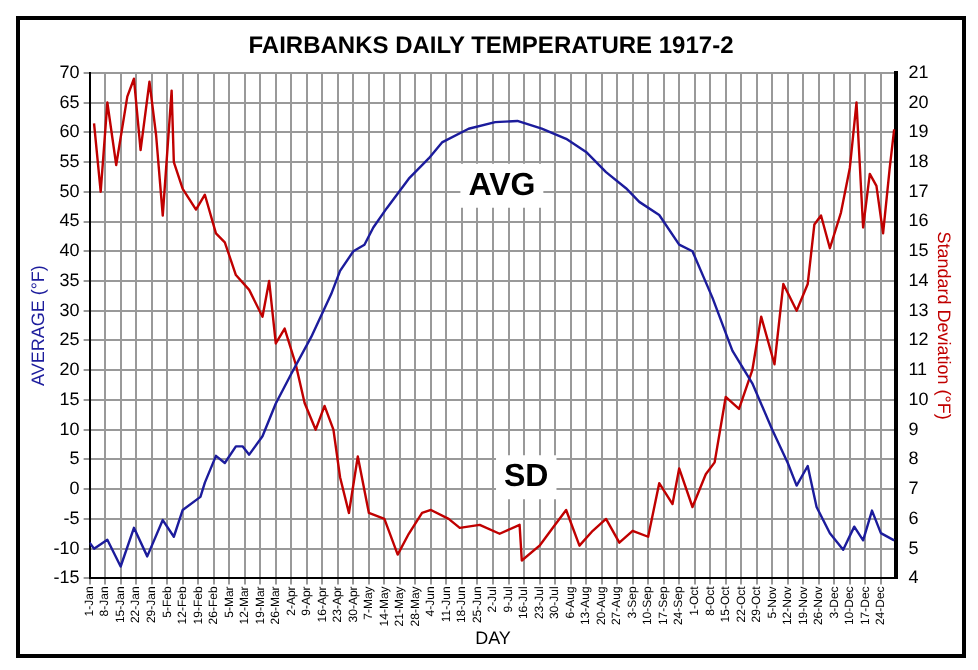  I want to click on y2-tick-label: 11, so click(918, 369).